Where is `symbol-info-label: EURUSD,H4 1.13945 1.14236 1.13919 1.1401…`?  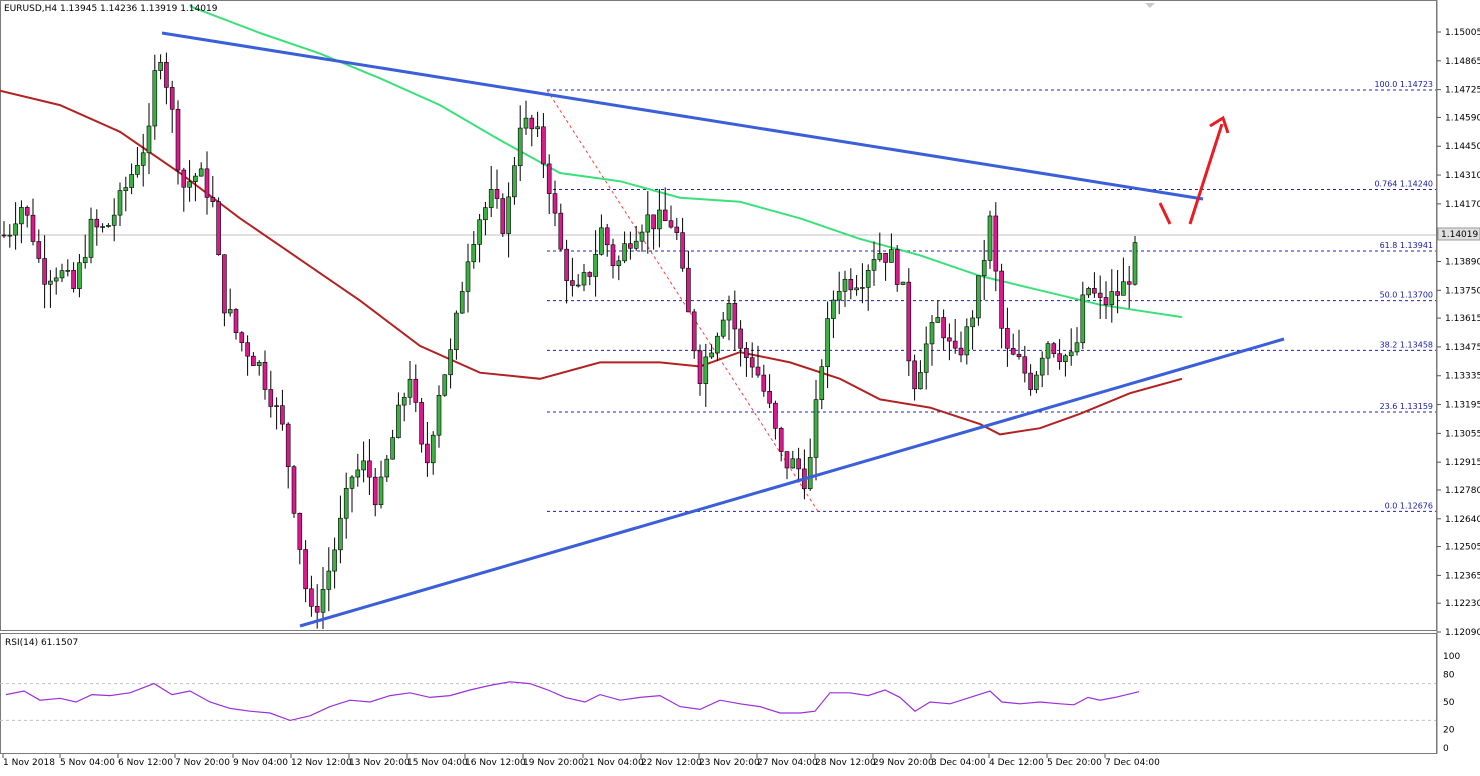
symbol-info-label: EURUSD,H4 1.13945 1.14236 1.13919 1.1401… is located at coordinates (111, 9).